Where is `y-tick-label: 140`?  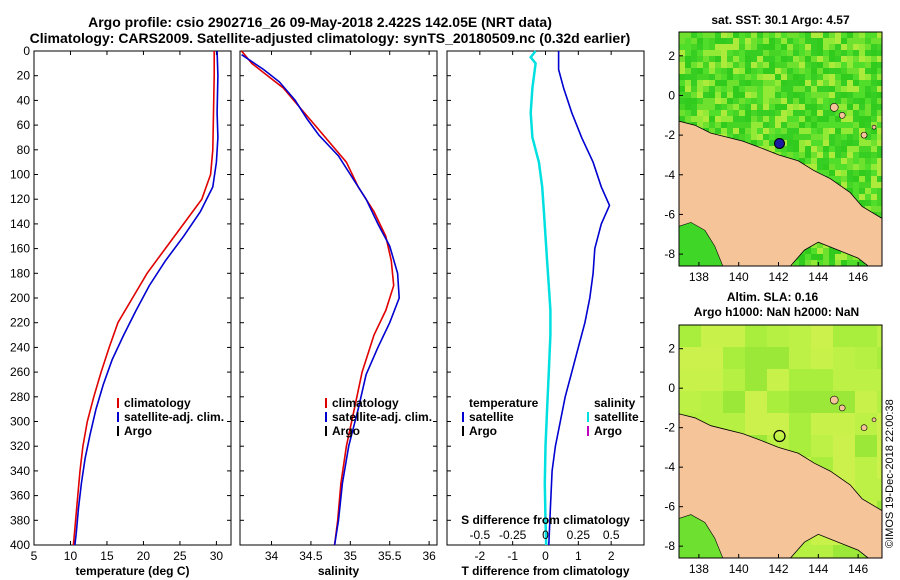
y-tick-label: 140 is located at coordinates (20, 224).